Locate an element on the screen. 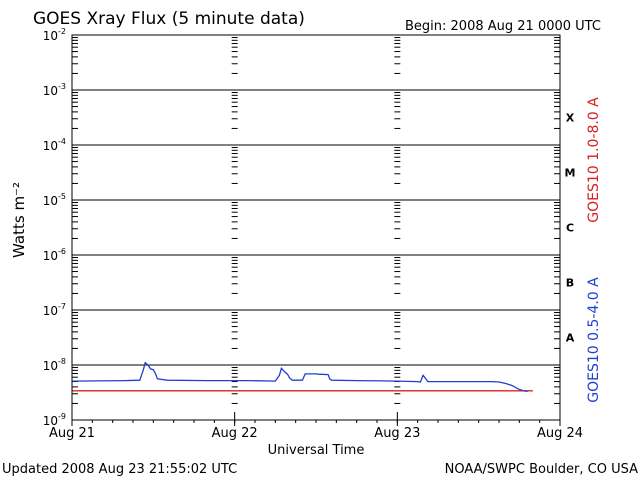 The image size is (640, 480). legend-long-channel: GOES10 1.0-8.0 A is located at coordinates (594, 160).